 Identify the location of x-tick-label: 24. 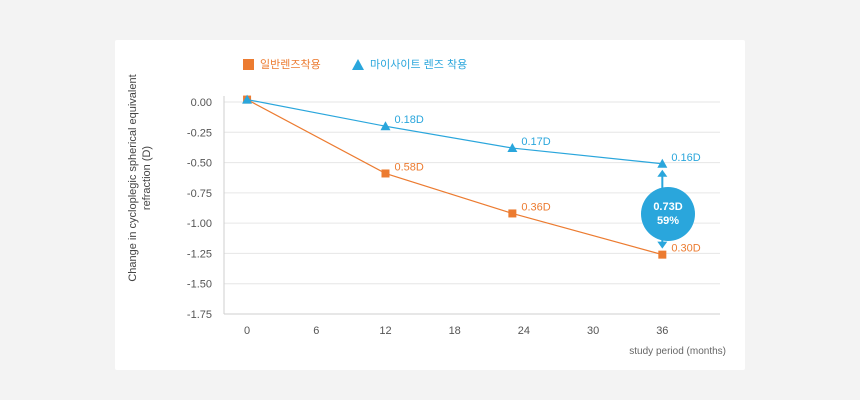
(524, 331).